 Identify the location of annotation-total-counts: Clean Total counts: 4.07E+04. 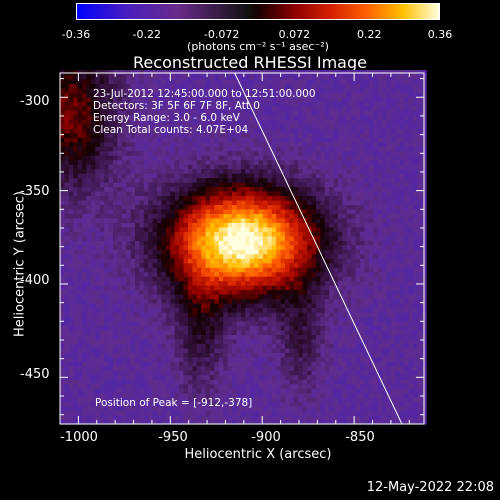
(171, 130).